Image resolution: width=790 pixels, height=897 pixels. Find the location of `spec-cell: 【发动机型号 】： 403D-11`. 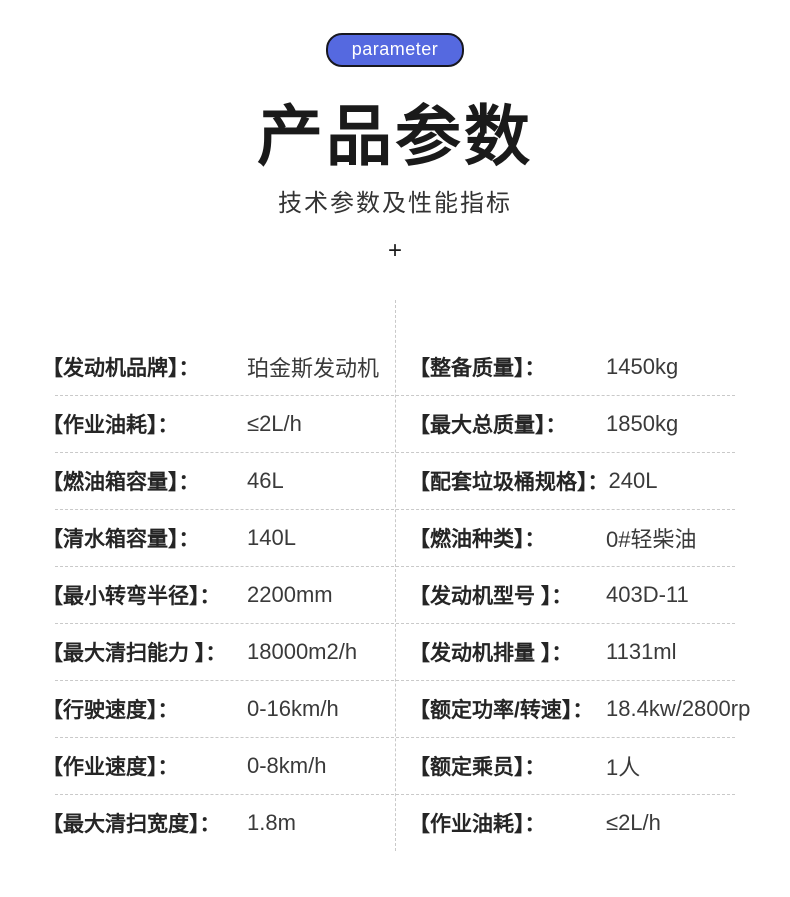

spec-cell: 【发动机型号 】： 403D-11 is located at coordinates (572, 594).